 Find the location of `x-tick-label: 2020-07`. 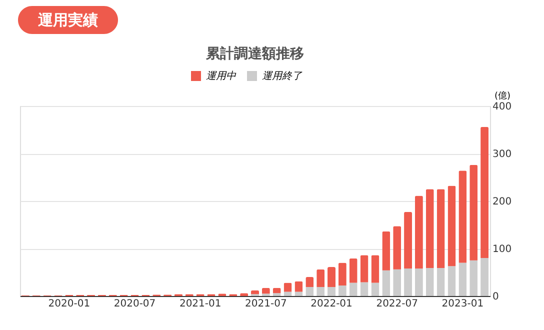

x-tick-label: 2020-07 is located at coordinates (135, 304).